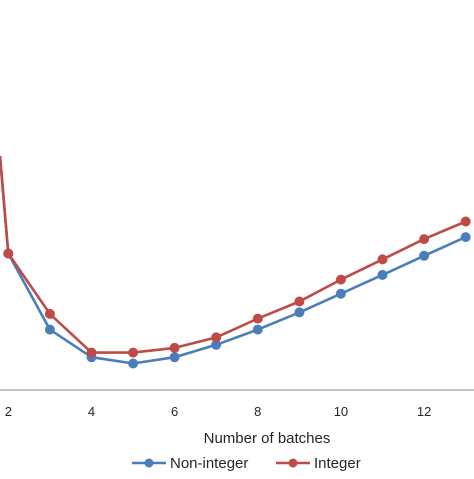 The image size is (474, 479). I want to click on x-tick-label: 8, so click(257, 411).